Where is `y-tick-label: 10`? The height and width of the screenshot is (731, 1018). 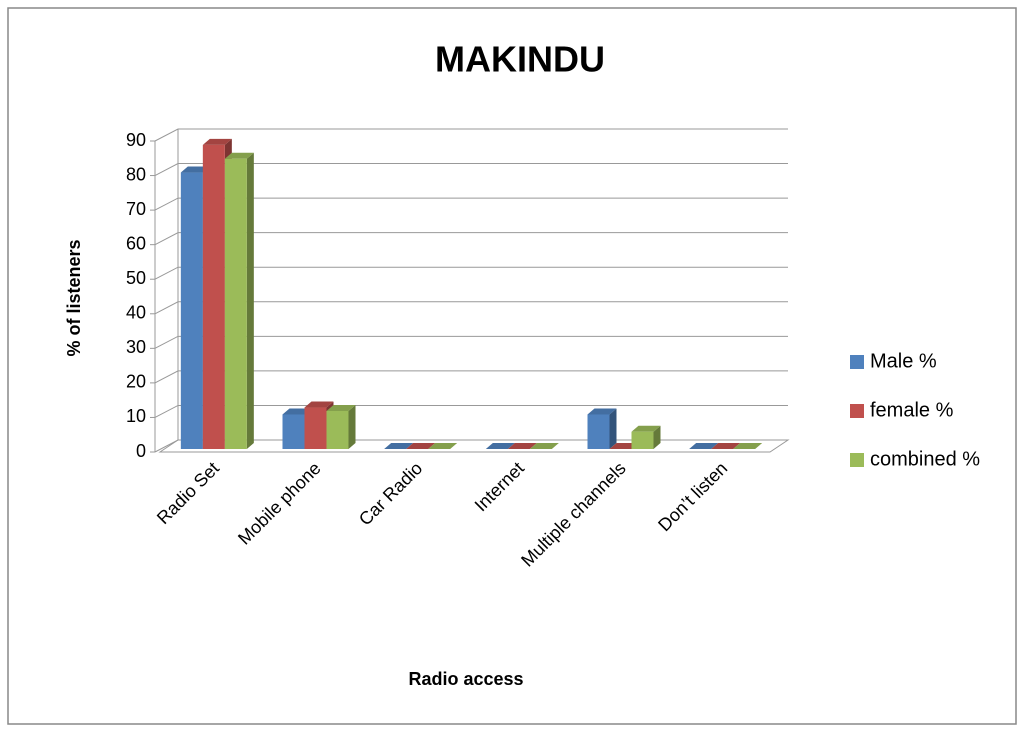 y-tick-label: 10 is located at coordinates (136, 416).